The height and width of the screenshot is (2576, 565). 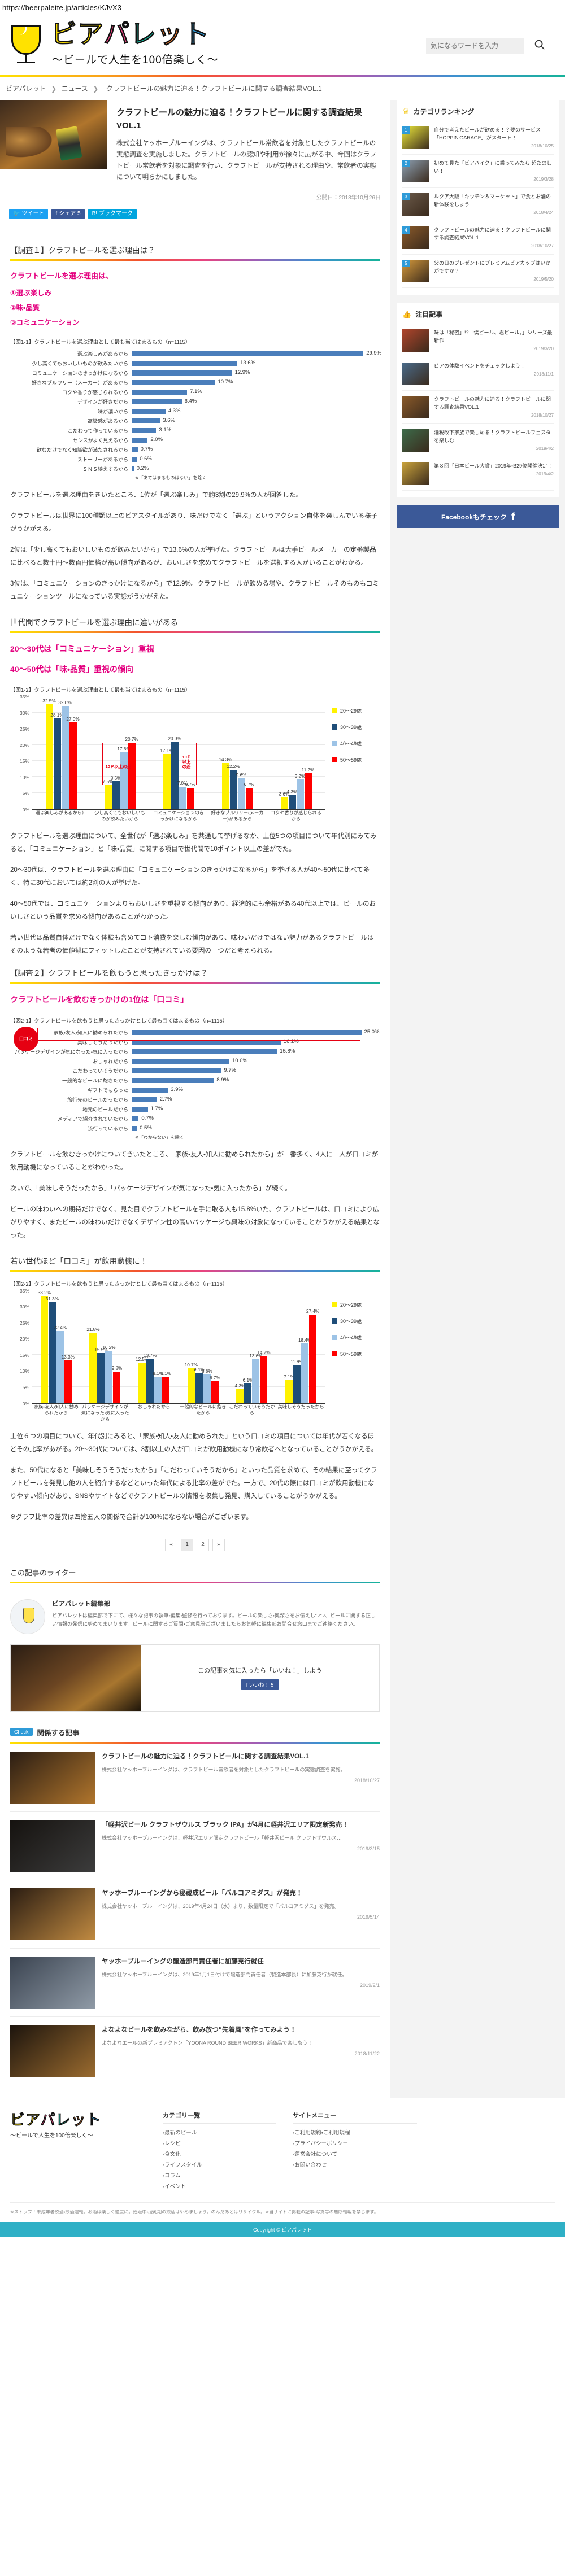 I want to click on chart-category-label: デザインが好きだから, so click(x=102, y=402).